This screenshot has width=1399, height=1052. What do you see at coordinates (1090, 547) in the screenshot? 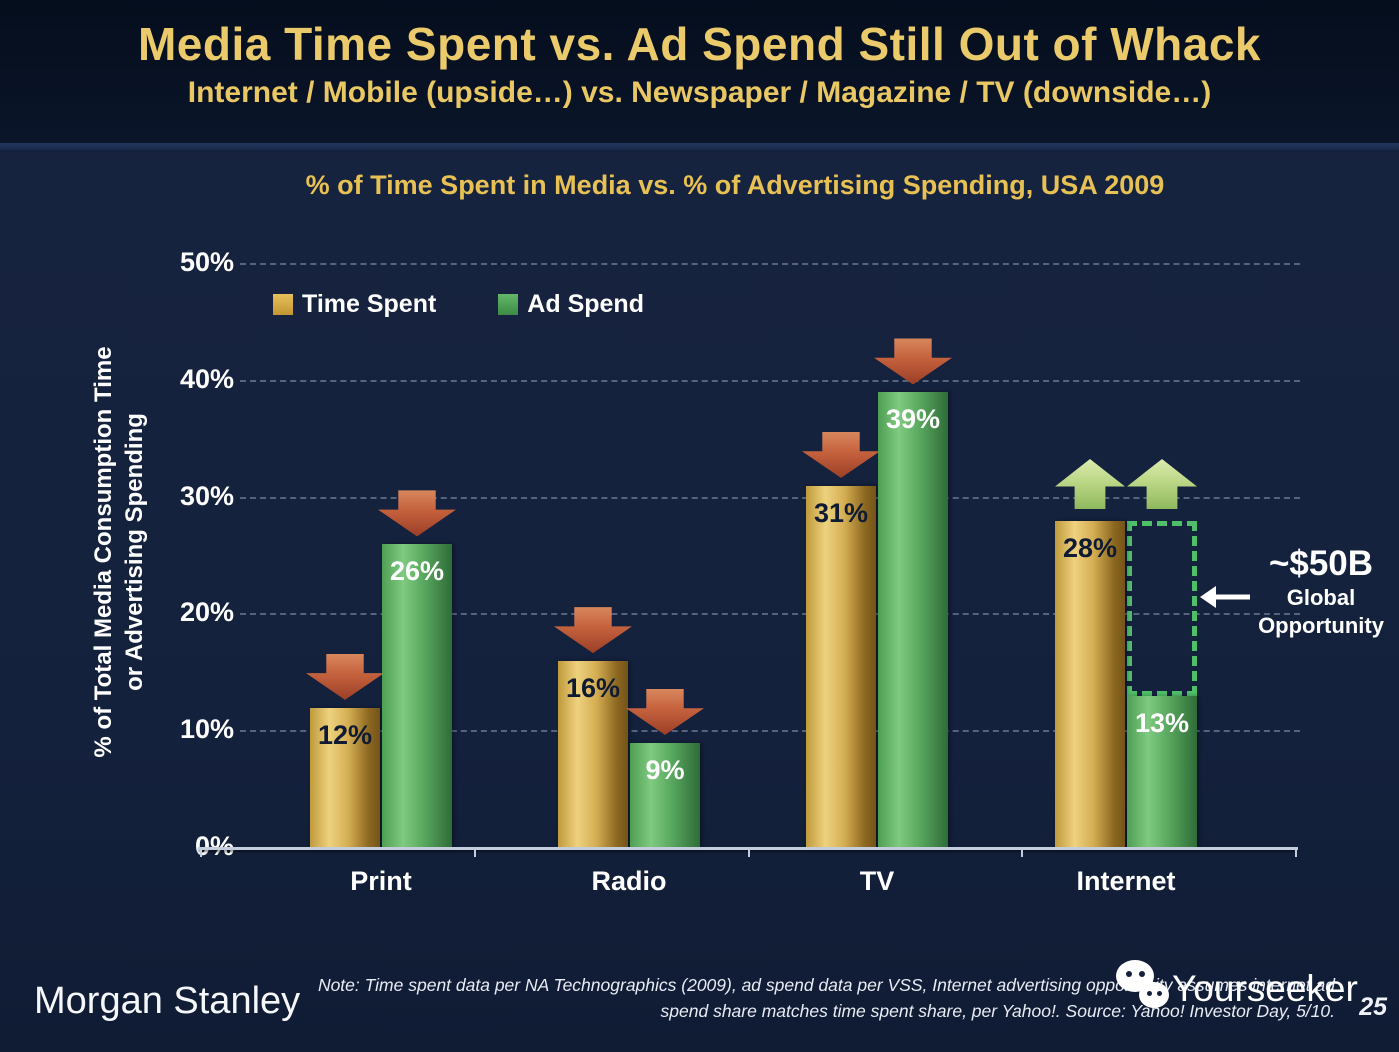
I see `bar-value-internet-time-spent: 28%` at bounding box center [1090, 547].